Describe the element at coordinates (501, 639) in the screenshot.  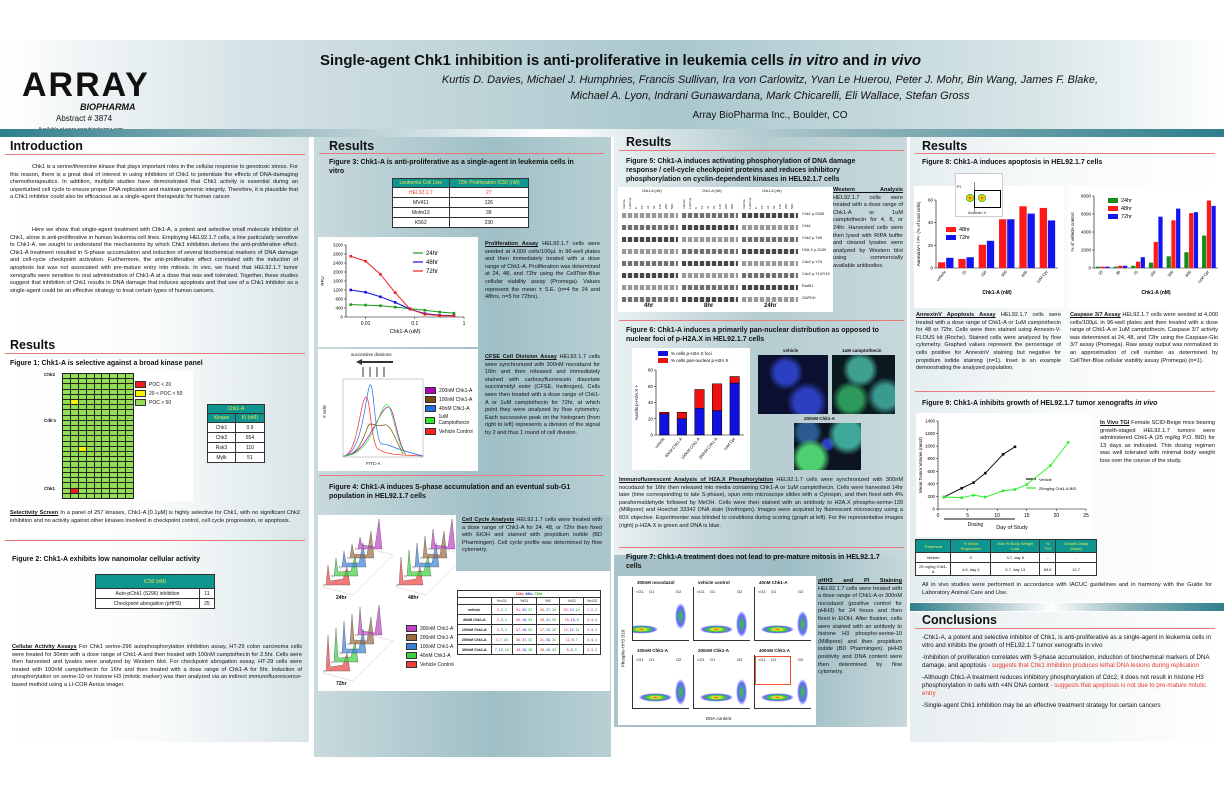
I see `table-cell: 4, 7, 18` at that location.